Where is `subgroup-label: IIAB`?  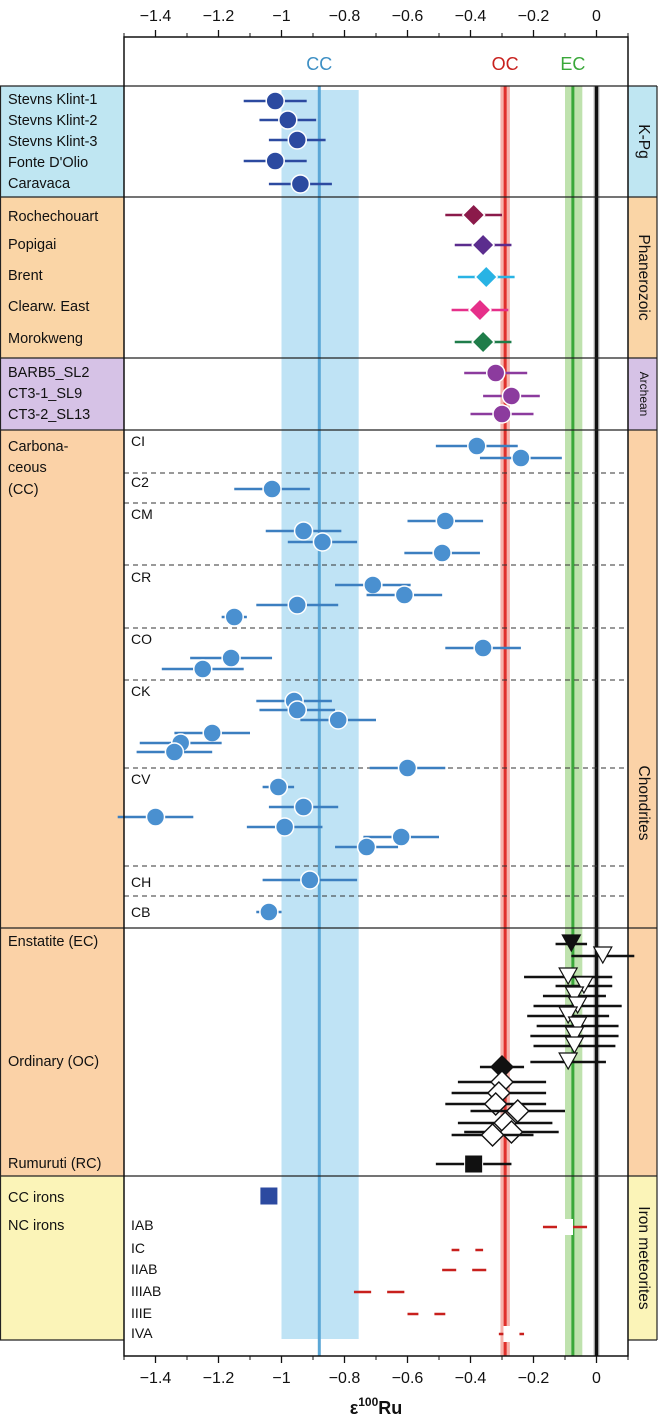 subgroup-label: IIAB is located at coordinates (144, 1269).